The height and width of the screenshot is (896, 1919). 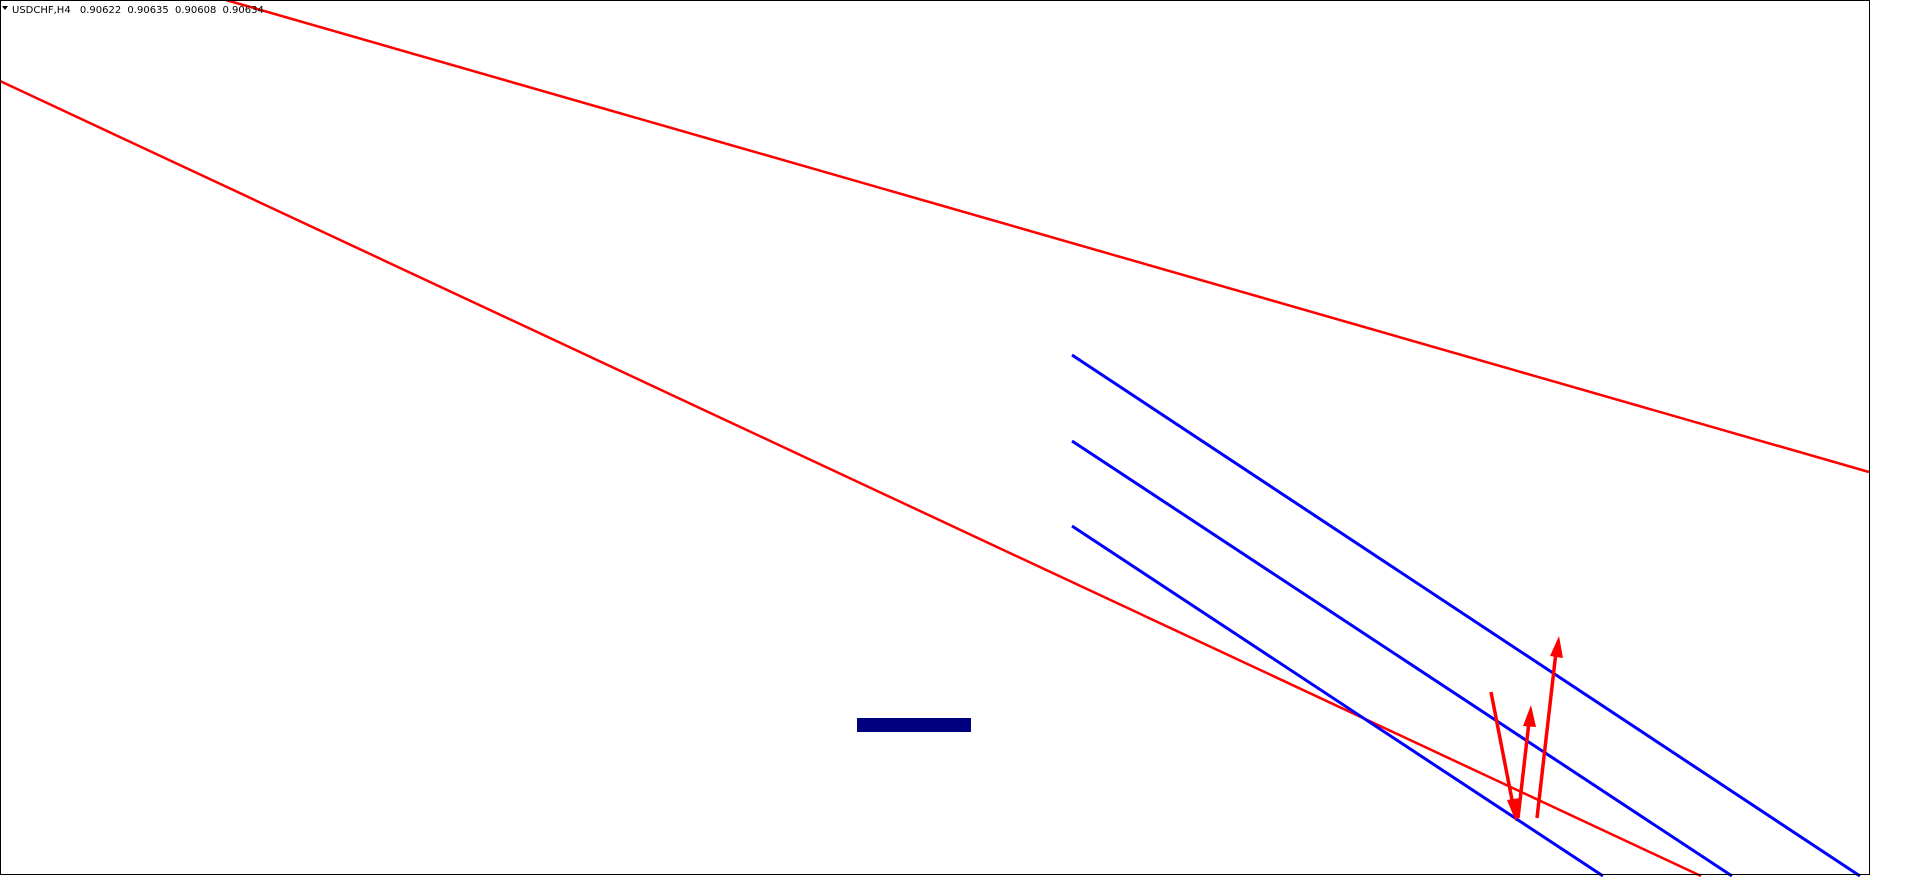 What do you see at coordinates (41, 10) in the screenshot?
I see `symbol: USDCHF,H4` at bounding box center [41, 10].